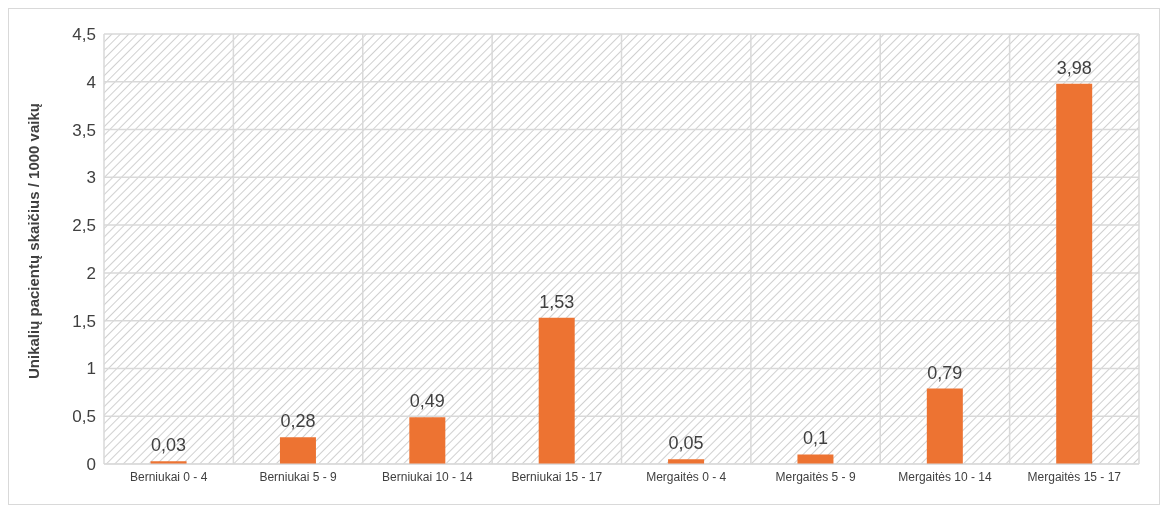  What do you see at coordinates (945, 372) in the screenshot?
I see `data-label: 0,79` at bounding box center [945, 372].